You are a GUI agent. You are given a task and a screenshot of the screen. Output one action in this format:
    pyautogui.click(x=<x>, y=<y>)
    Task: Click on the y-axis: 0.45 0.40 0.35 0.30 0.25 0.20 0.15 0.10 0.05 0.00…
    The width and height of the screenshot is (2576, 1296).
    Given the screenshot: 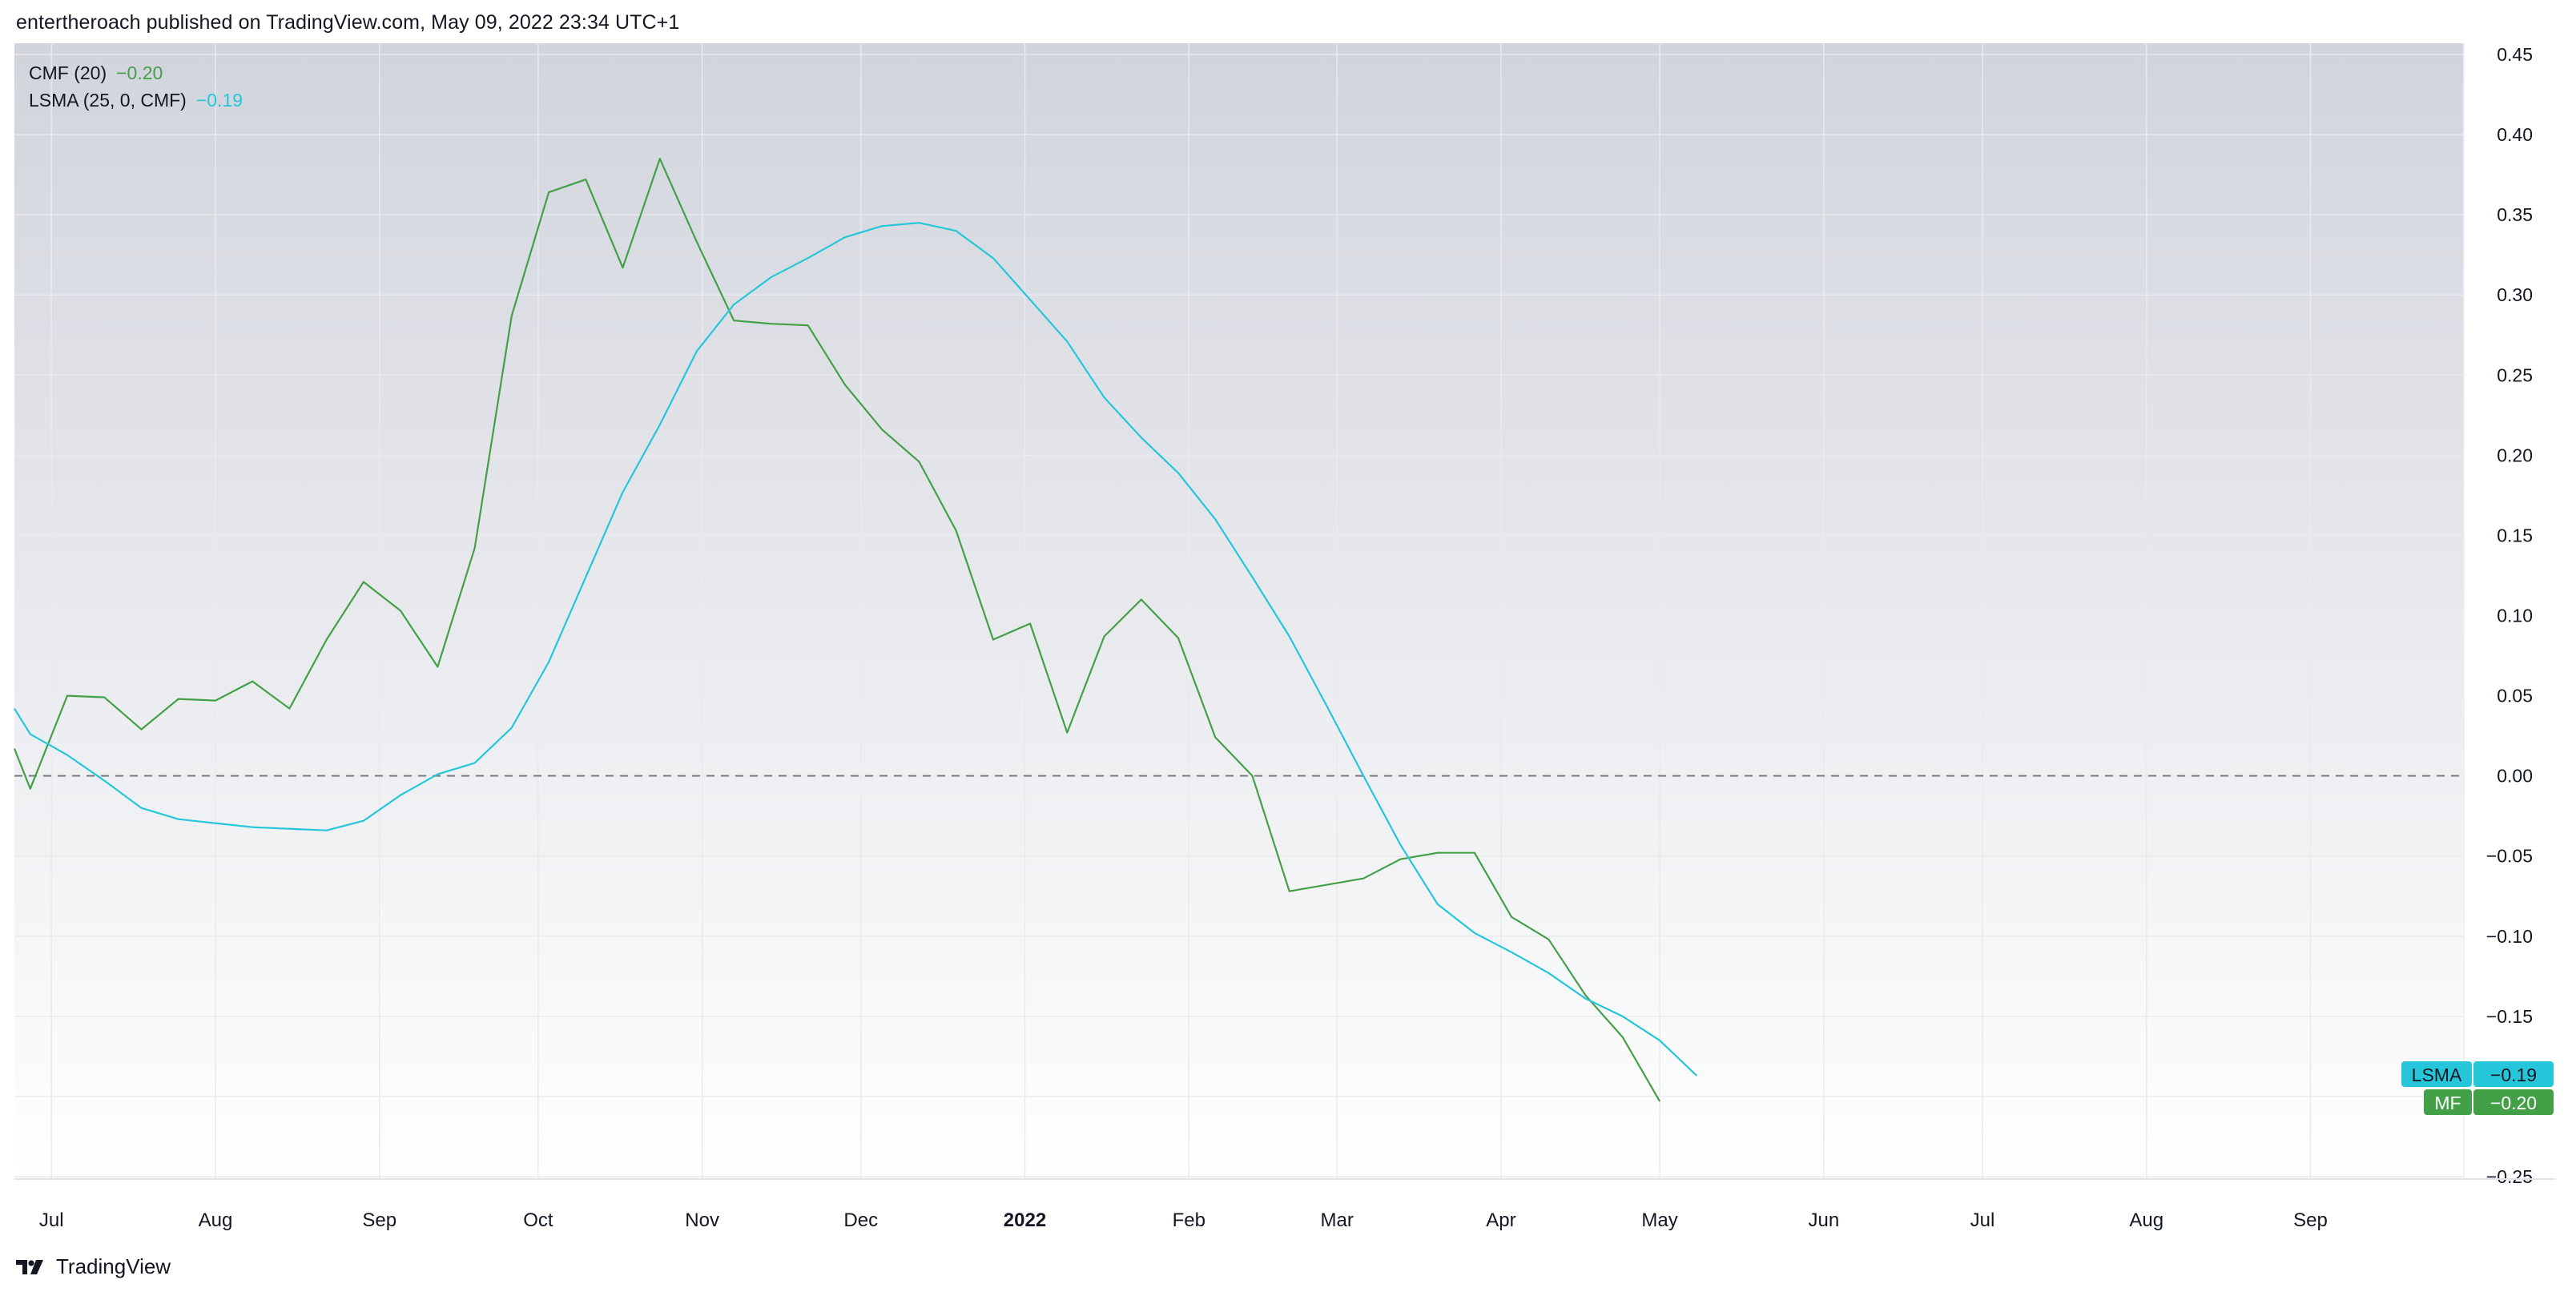 What is the action you would take?
    pyautogui.click(x=2510, y=616)
    